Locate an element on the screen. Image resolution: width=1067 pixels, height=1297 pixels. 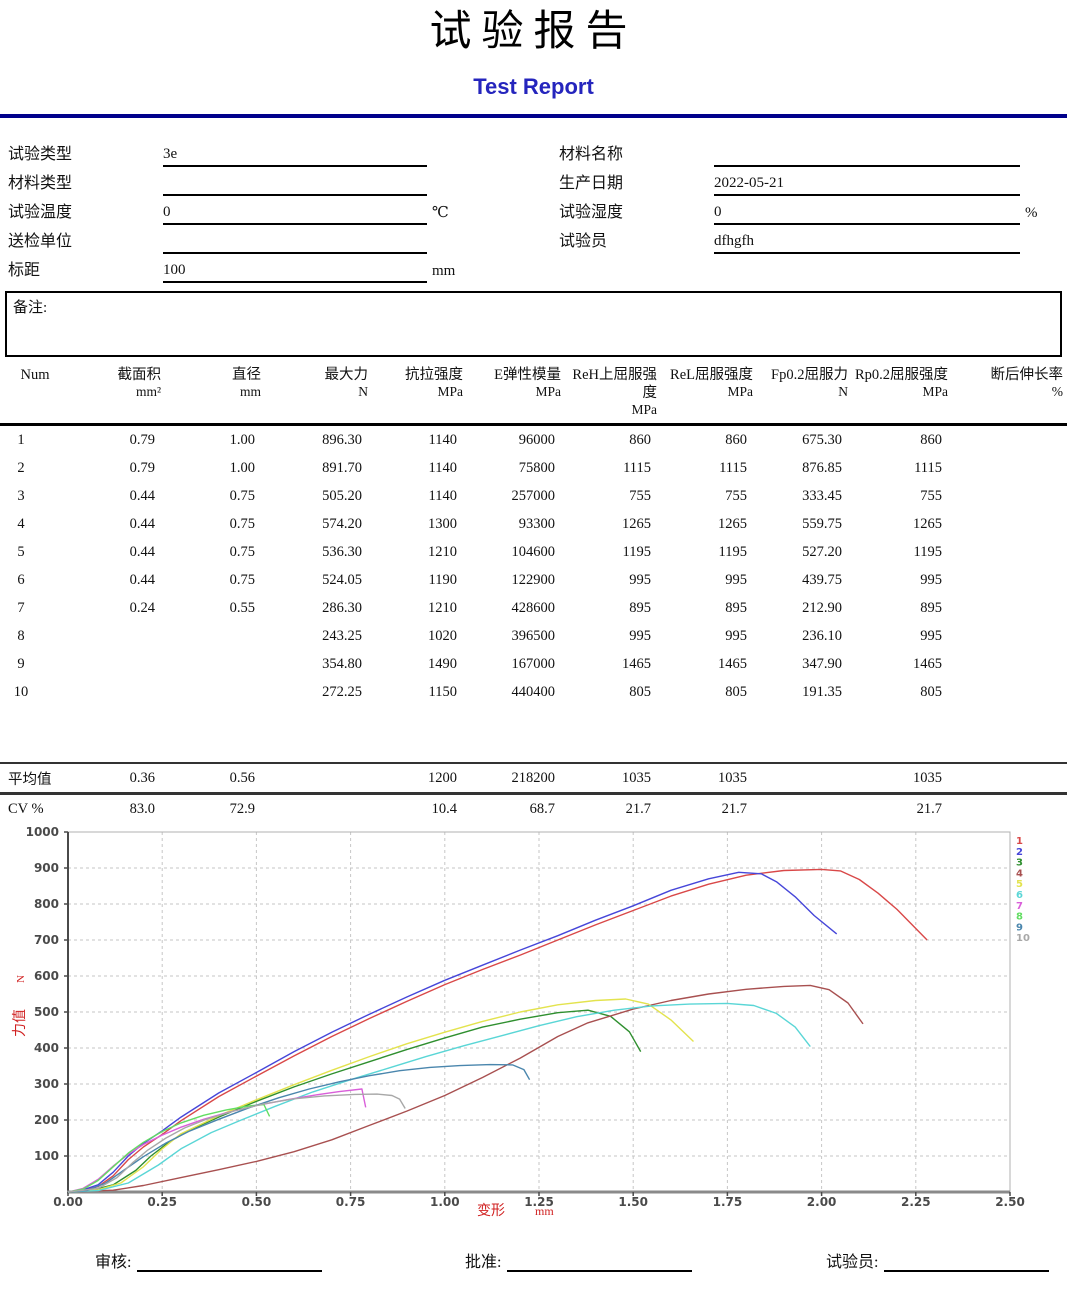
summary-cell: 0.56 is located at coordinates (215, 779).